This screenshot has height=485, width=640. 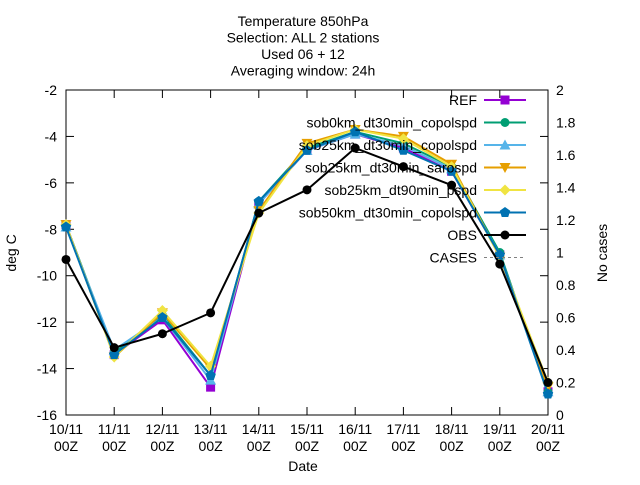 I want to click on y-tick-label: -8, so click(x=51, y=229).